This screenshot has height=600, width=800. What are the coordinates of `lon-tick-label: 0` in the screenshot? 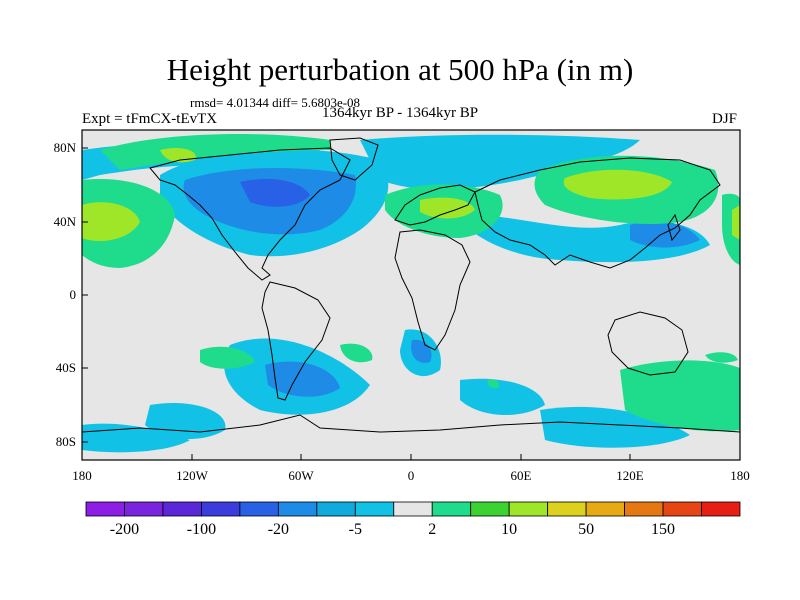 It's located at (411, 475).